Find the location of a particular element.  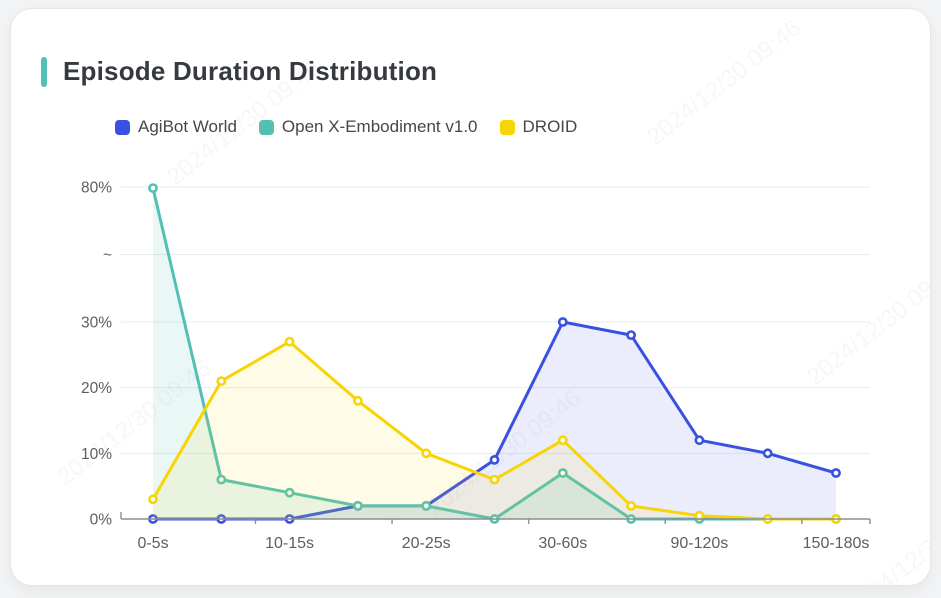

legend-item-open-x-embodiment: Open X-Embodiment v1.0 is located at coordinates (368, 127).